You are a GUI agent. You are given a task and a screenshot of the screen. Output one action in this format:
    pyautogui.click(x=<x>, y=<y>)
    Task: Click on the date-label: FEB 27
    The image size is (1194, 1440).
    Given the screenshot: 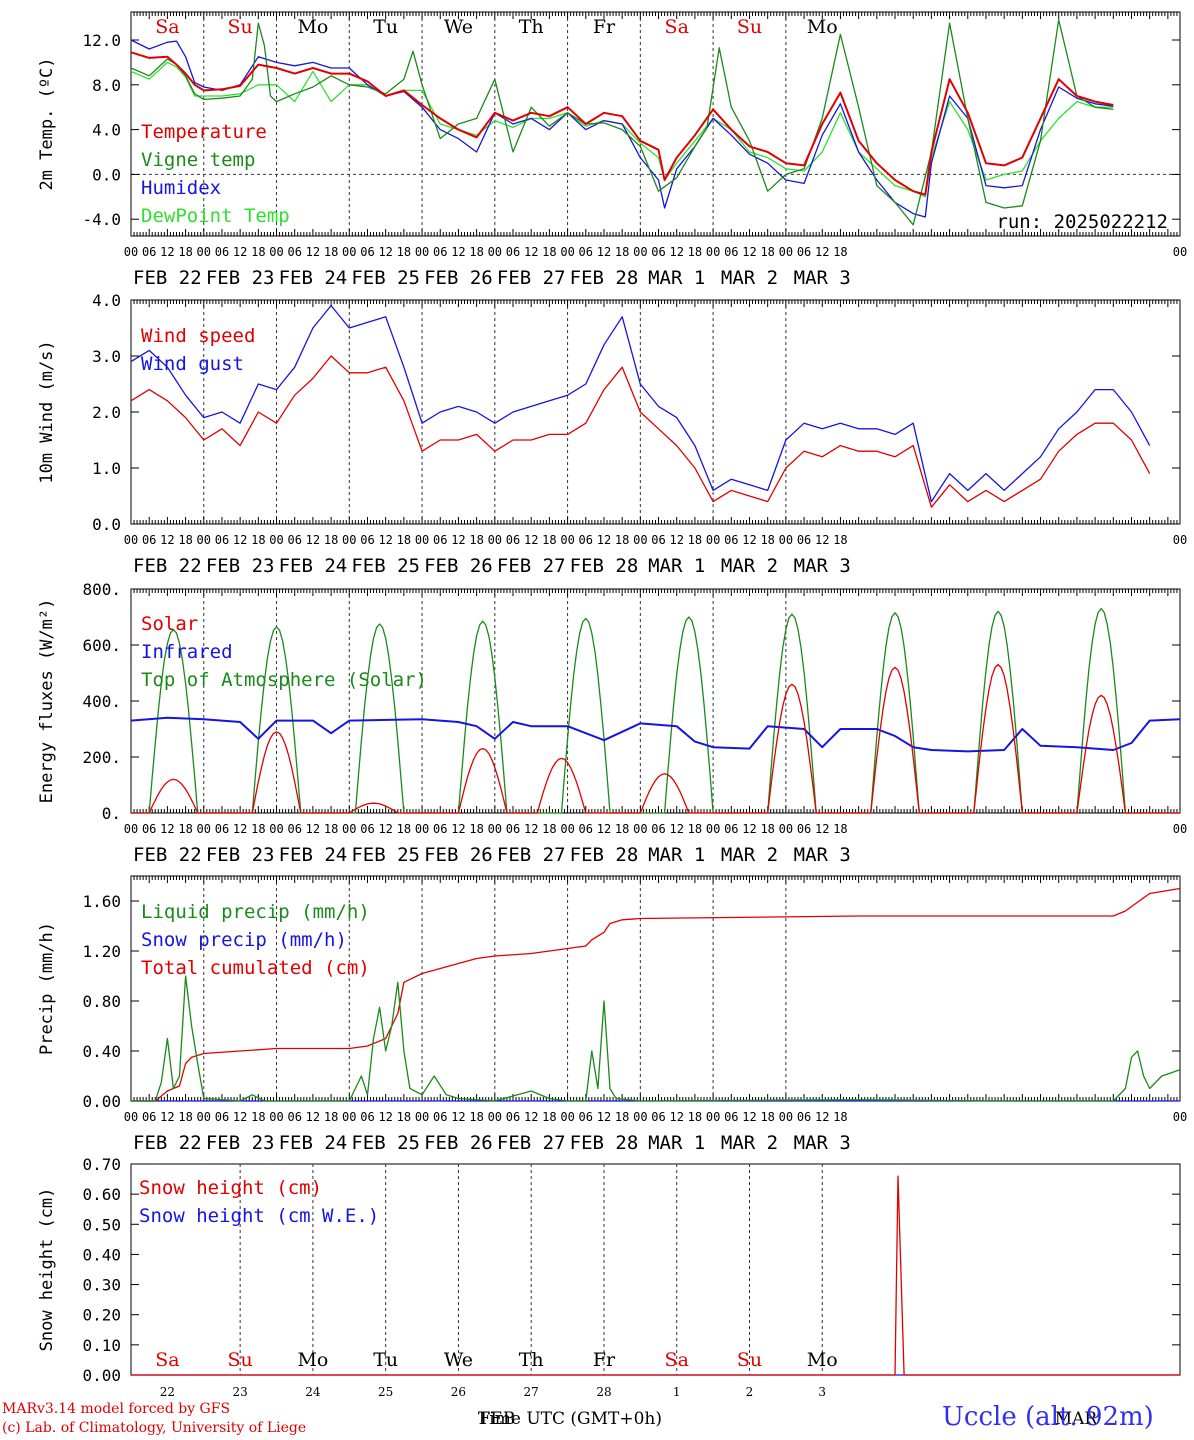 What is the action you would take?
    pyautogui.click(x=531, y=566)
    